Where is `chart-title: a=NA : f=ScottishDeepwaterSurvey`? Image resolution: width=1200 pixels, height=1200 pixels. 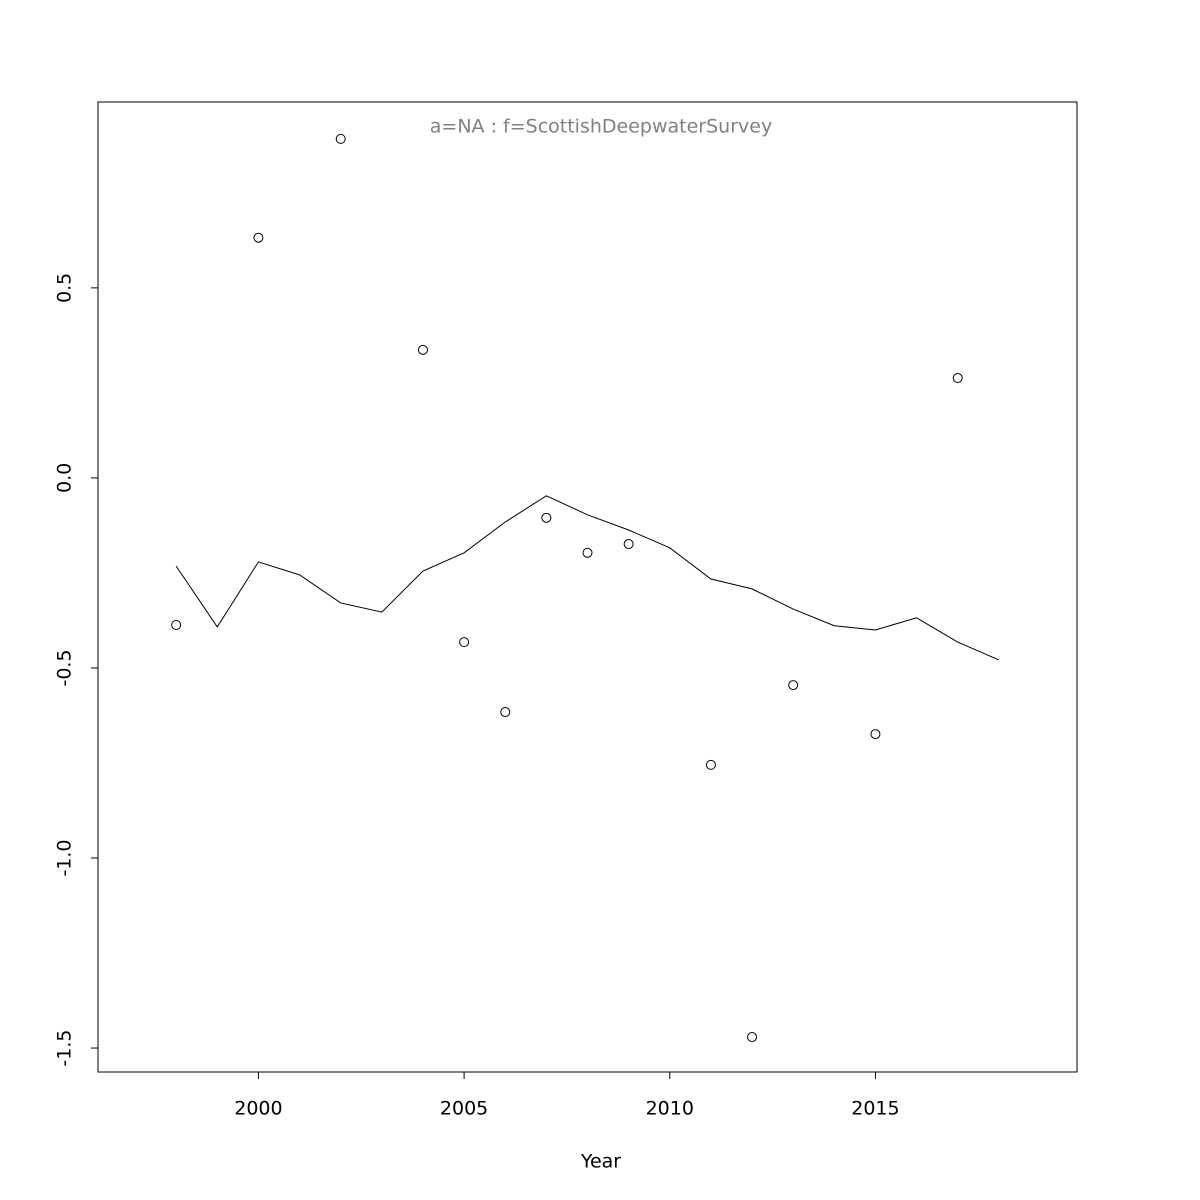
chart-title: a=NA : f=ScottishDeepwaterSurvey is located at coordinates (601, 127).